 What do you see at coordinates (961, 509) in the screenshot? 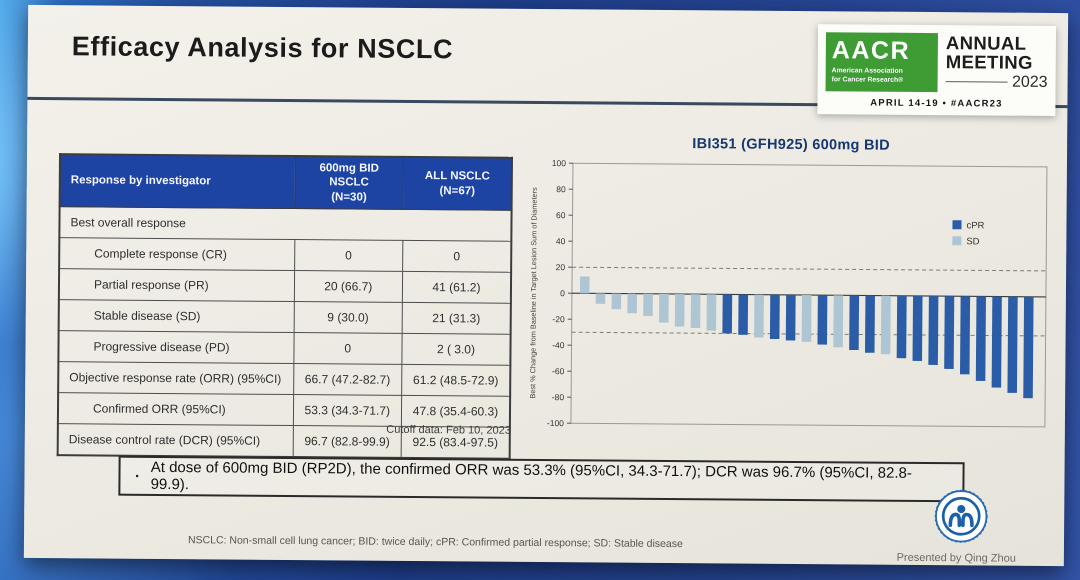
I see `logo-person-head-icon` at bounding box center [961, 509].